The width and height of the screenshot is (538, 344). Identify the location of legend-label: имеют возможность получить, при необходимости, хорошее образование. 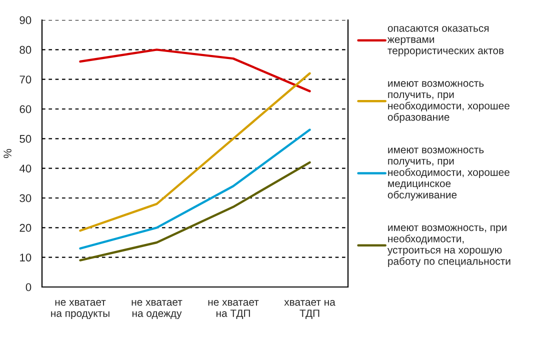
(449, 102).